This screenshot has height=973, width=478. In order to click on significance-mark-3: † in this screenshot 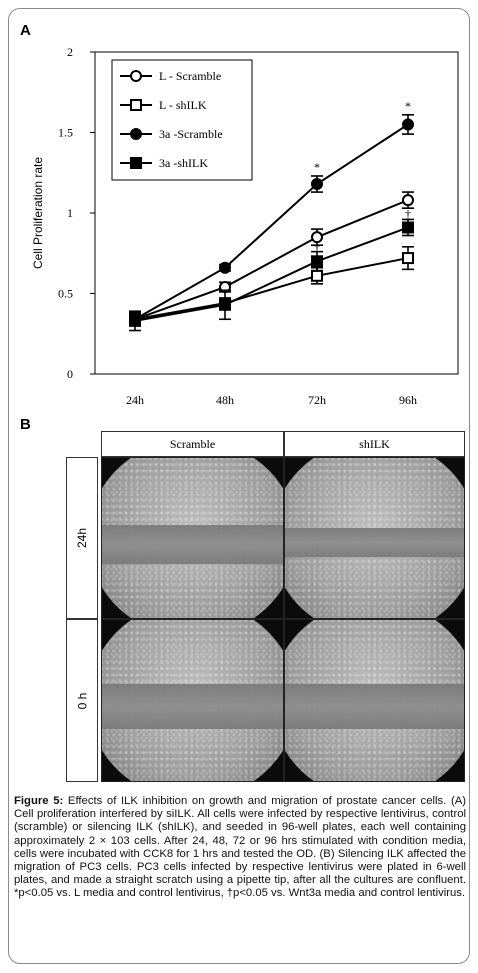, I will do `click(408, 214)`.